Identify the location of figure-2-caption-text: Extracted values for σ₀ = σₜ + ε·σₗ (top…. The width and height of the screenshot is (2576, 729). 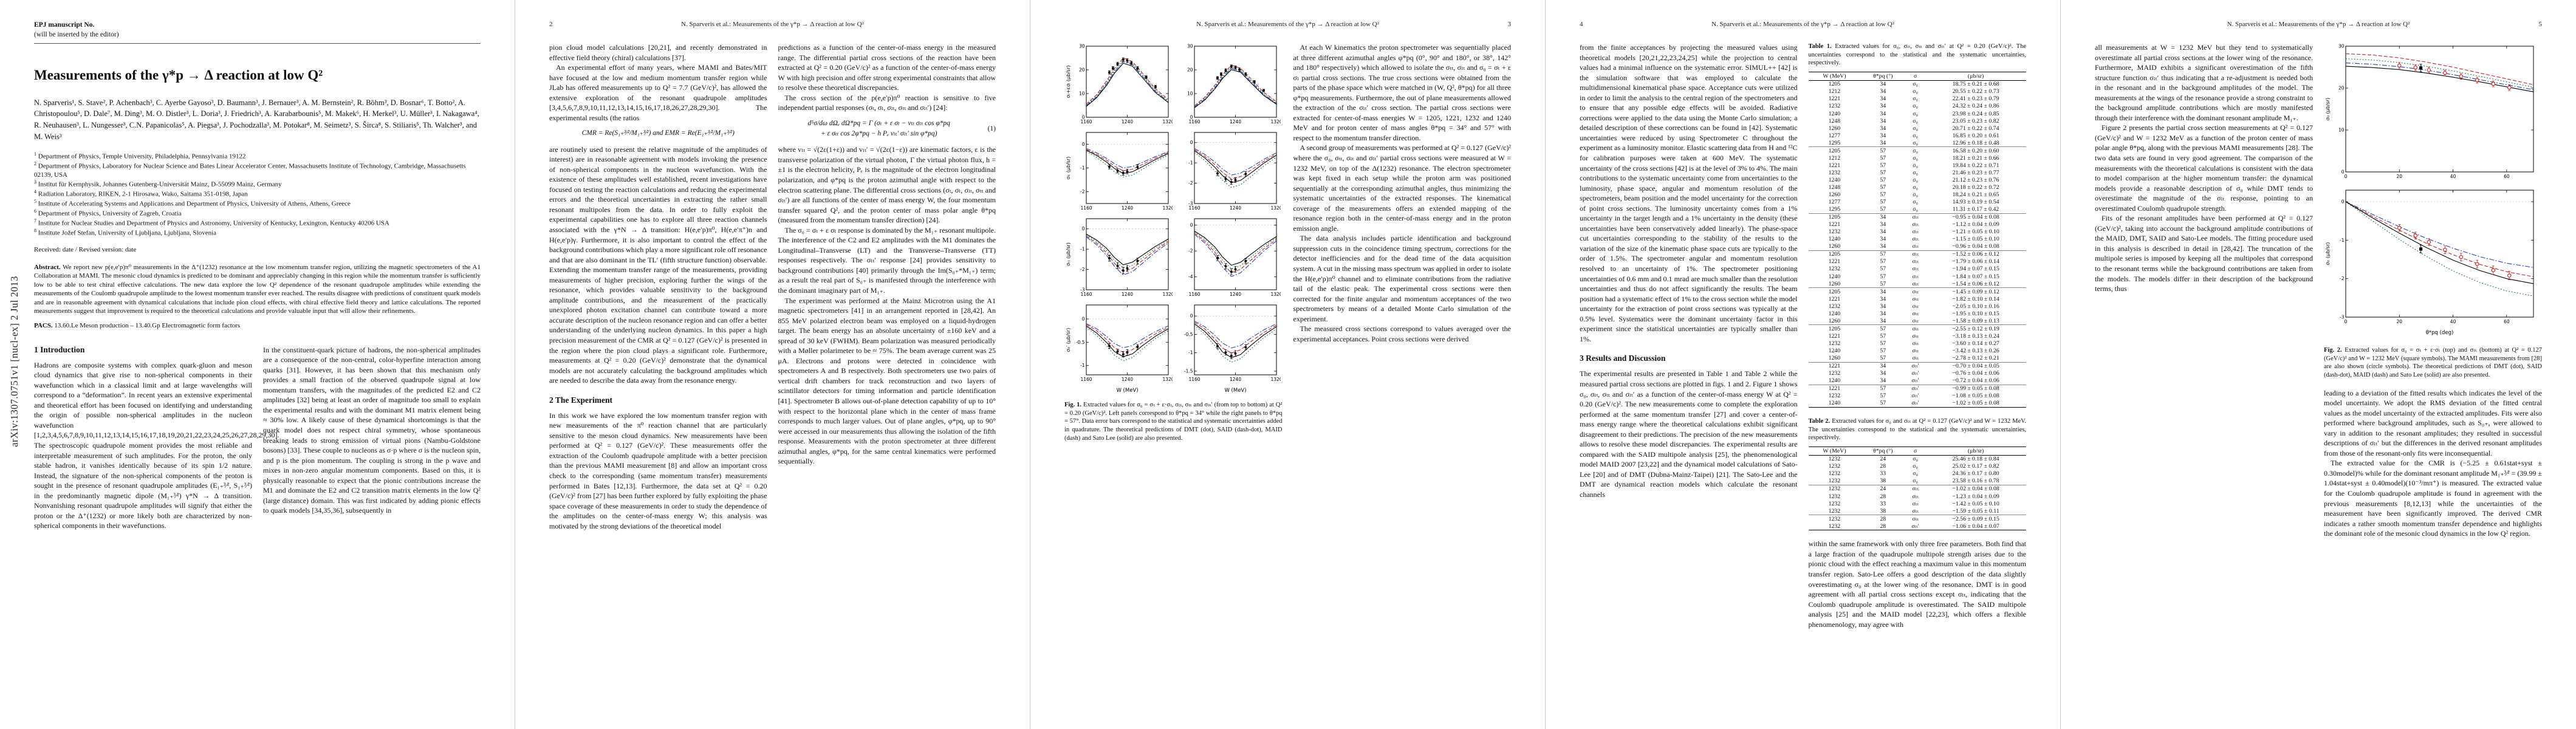
(2433, 363).